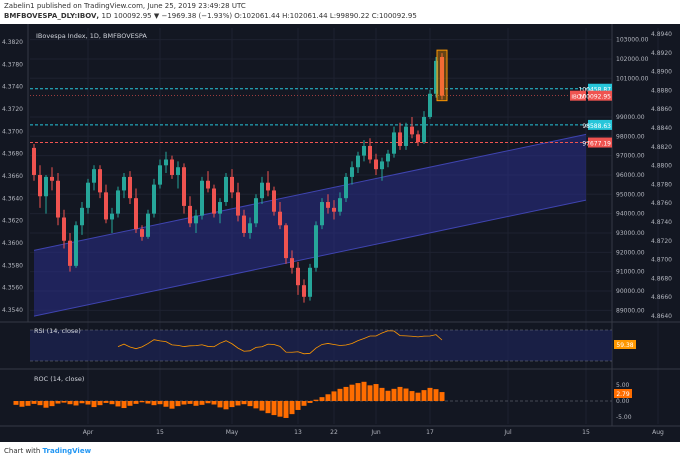 This screenshot has height=460, width=680. Describe the element at coordinates (625, 344) in the screenshot. I see `rsi-value-bg` at that location.